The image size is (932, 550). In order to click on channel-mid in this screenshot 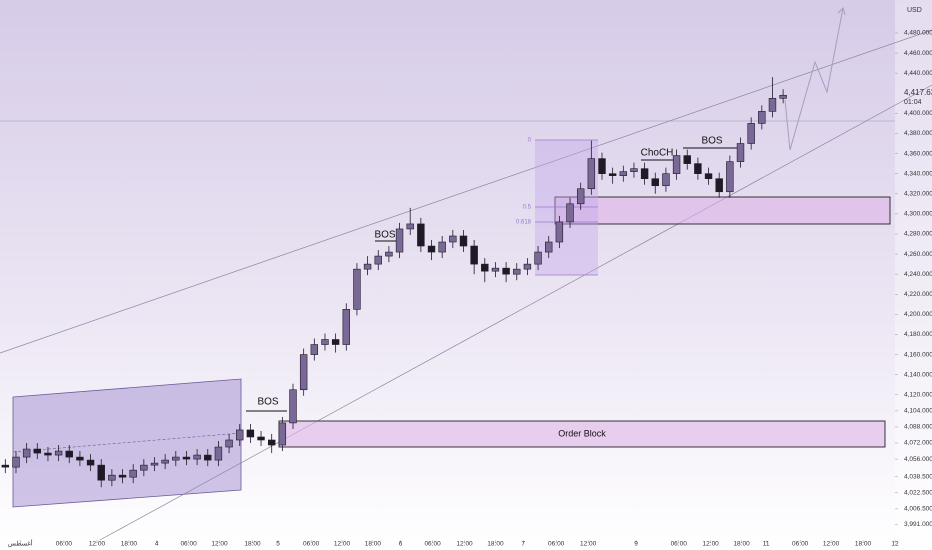, I will do `click(127, 442)`.